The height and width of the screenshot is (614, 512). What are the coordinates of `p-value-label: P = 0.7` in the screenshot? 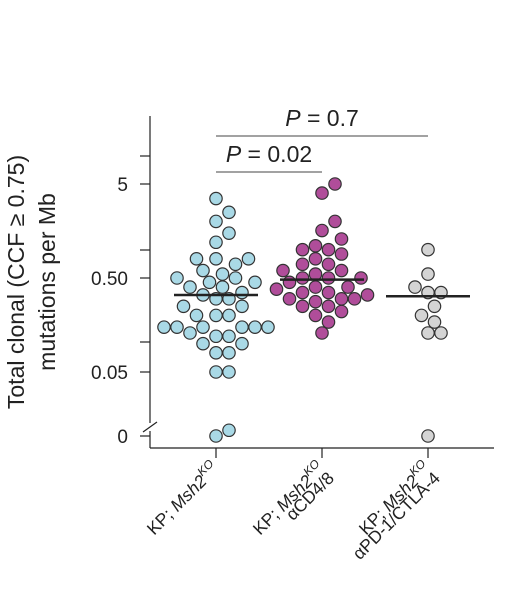 It's located at (322, 118).